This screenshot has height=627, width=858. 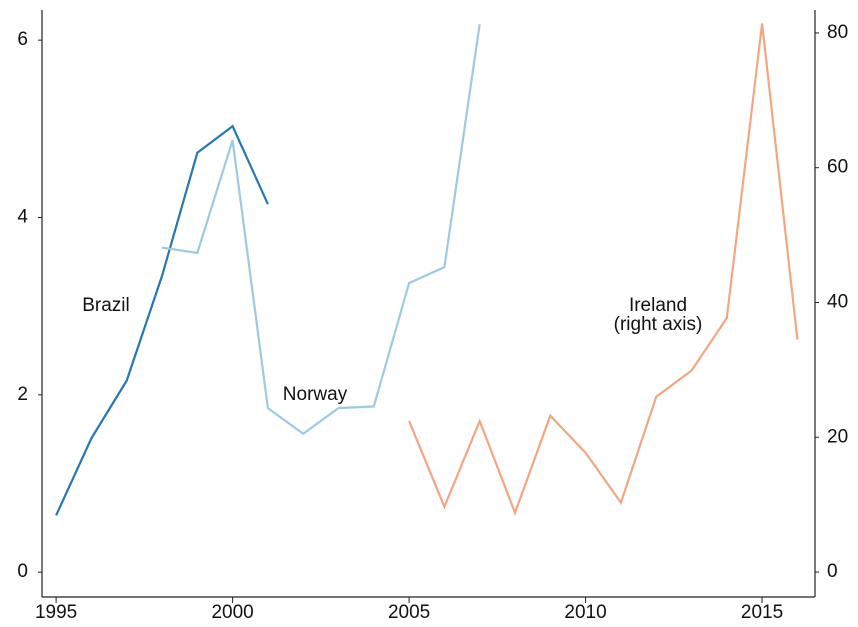 What do you see at coordinates (762, 612) in the screenshot?
I see `x-tick-label: 2015` at bounding box center [762, 612].